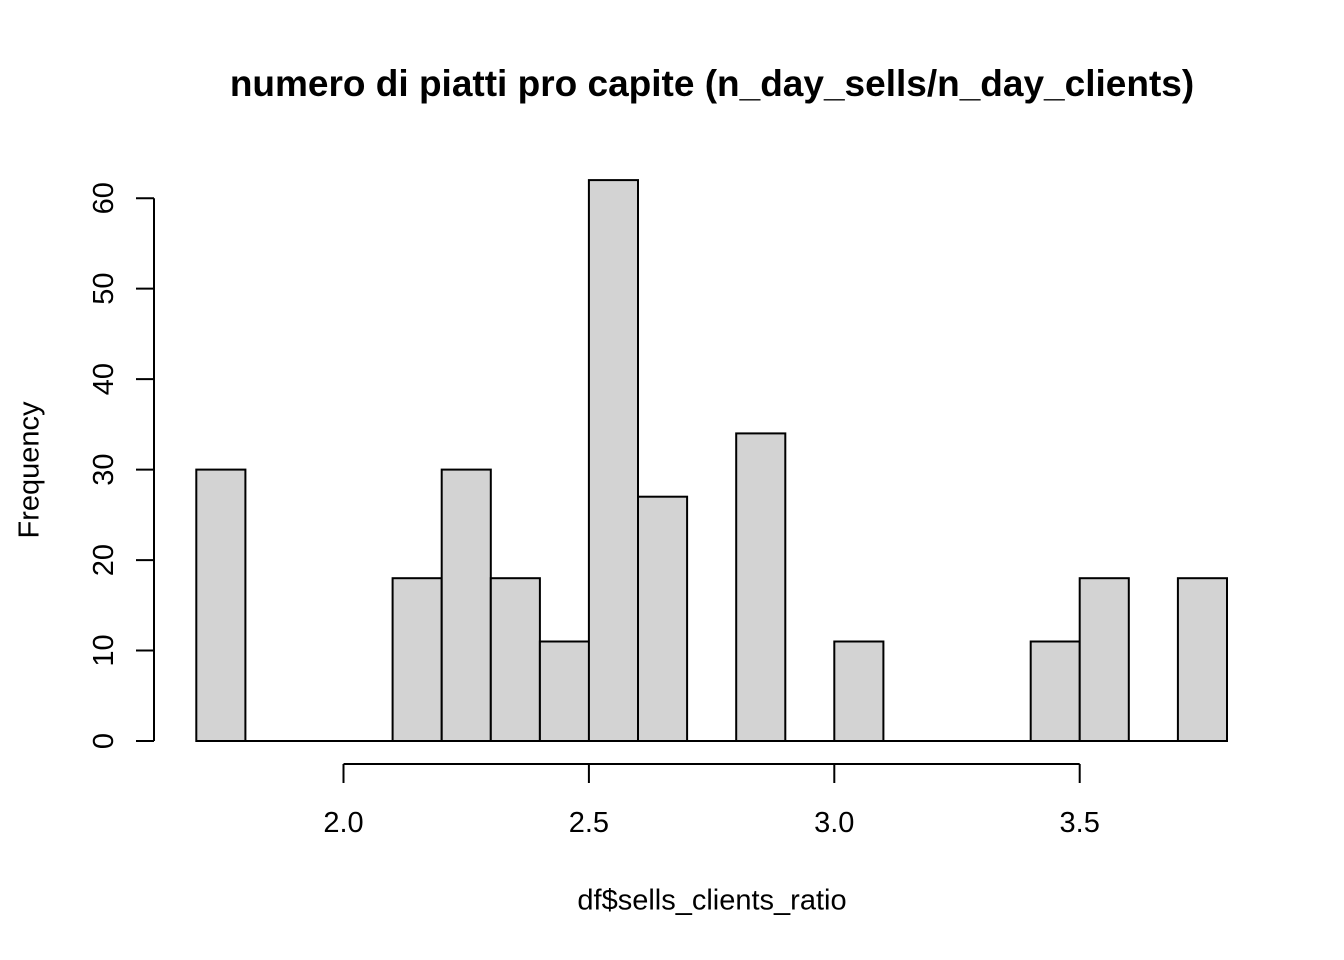 The image size is (1344, 960). Describe the element at coordinates (104, 379) in the screenshot. I see `y-tick-label: 40` at that location.